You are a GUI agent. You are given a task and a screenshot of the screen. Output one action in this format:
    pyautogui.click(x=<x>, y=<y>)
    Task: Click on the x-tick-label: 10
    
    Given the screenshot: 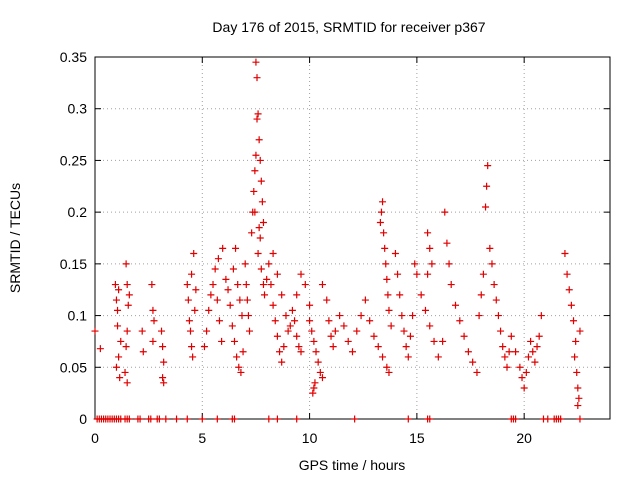 What is the action you would take?
    pyautogui.click(x=310, y=438)
    